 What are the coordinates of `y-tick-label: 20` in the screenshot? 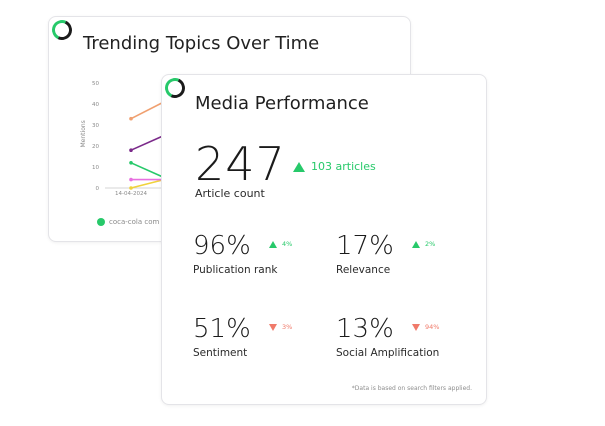 It's located at (95, 147).